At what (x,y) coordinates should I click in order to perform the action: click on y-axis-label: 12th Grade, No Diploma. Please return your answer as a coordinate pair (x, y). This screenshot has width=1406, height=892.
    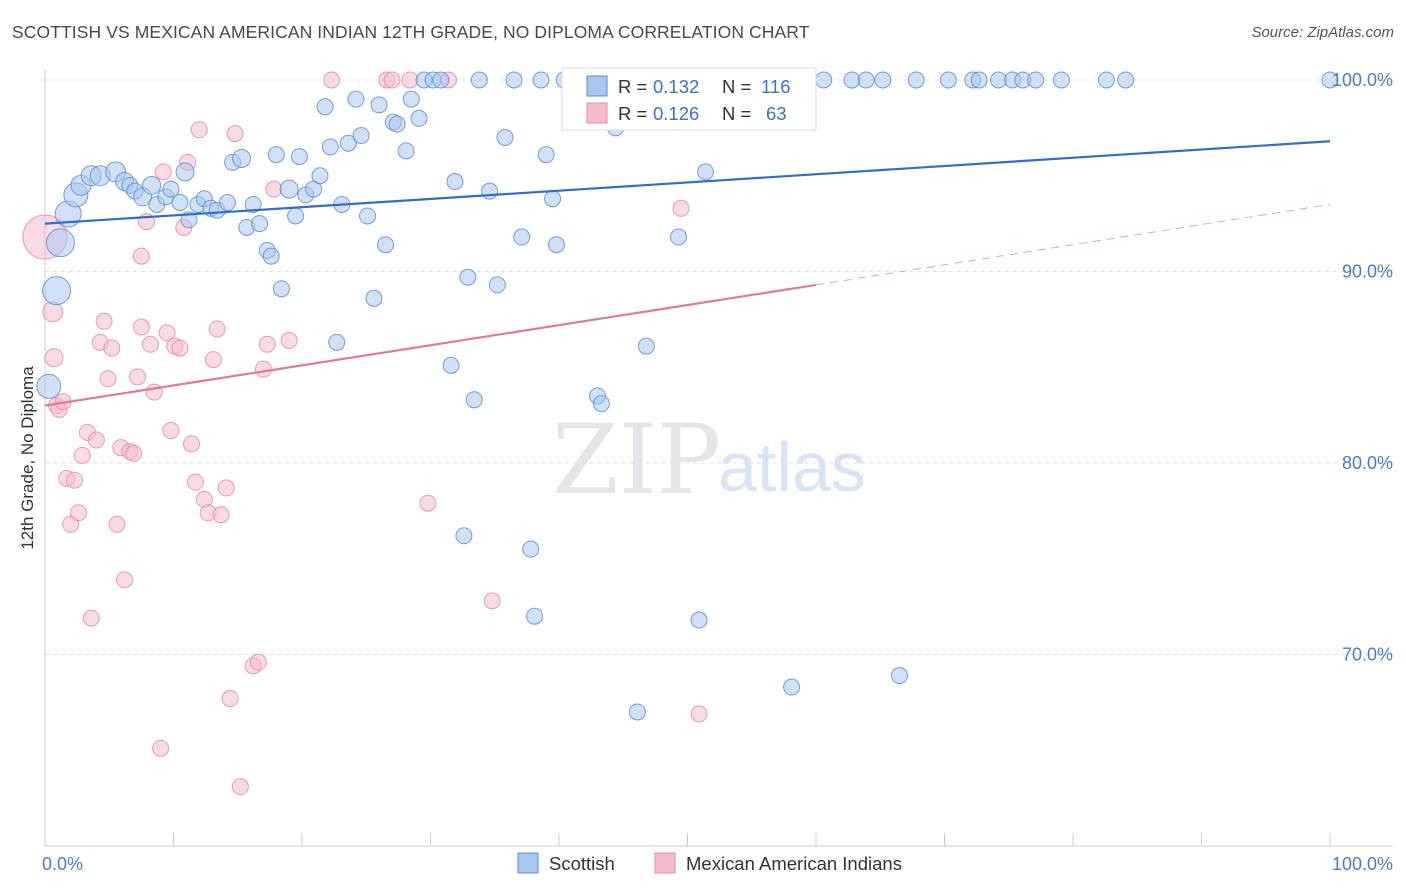
    Looking at the image, I should click on (27, 458).